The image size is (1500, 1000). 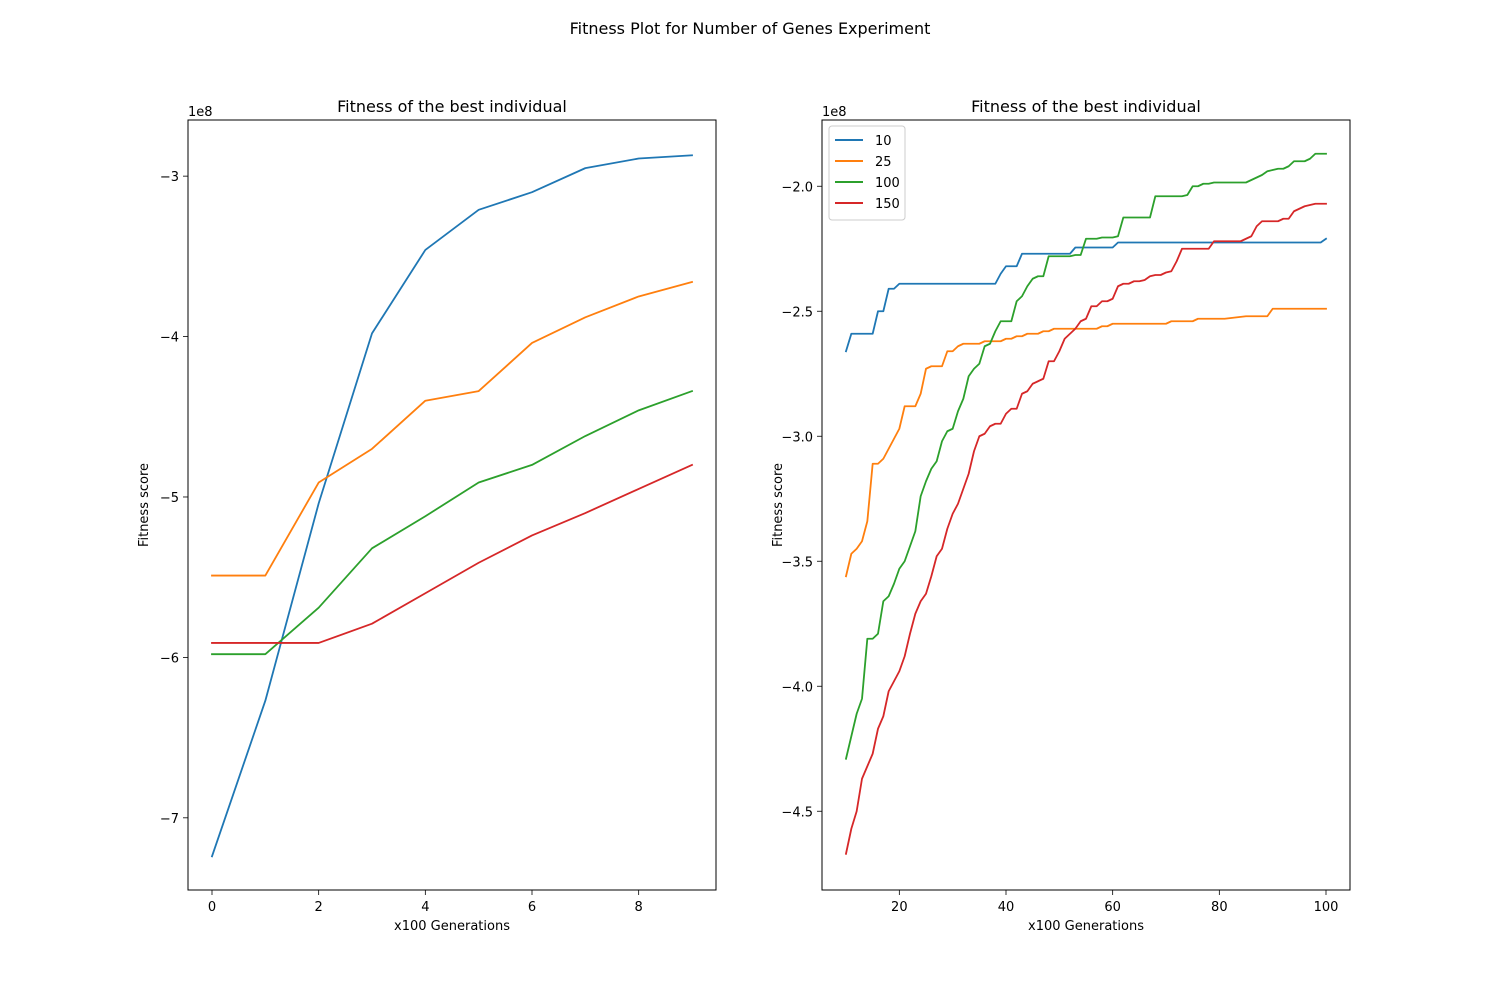 I want to click on y-tick-label: −3.0, so click(x=797, y=437).